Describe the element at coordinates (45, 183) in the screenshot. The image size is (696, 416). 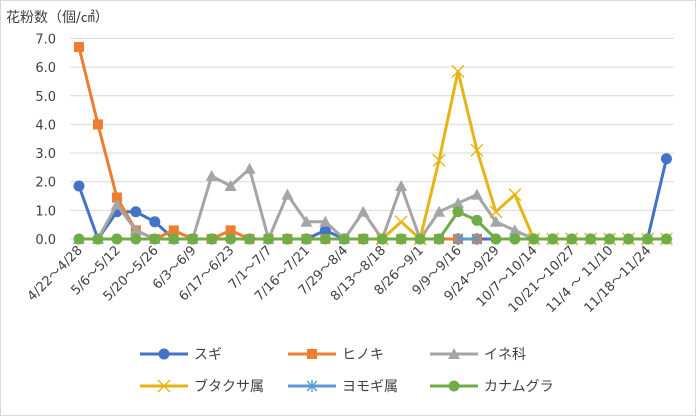
I see `y-tick-label: 2.0` at that location.